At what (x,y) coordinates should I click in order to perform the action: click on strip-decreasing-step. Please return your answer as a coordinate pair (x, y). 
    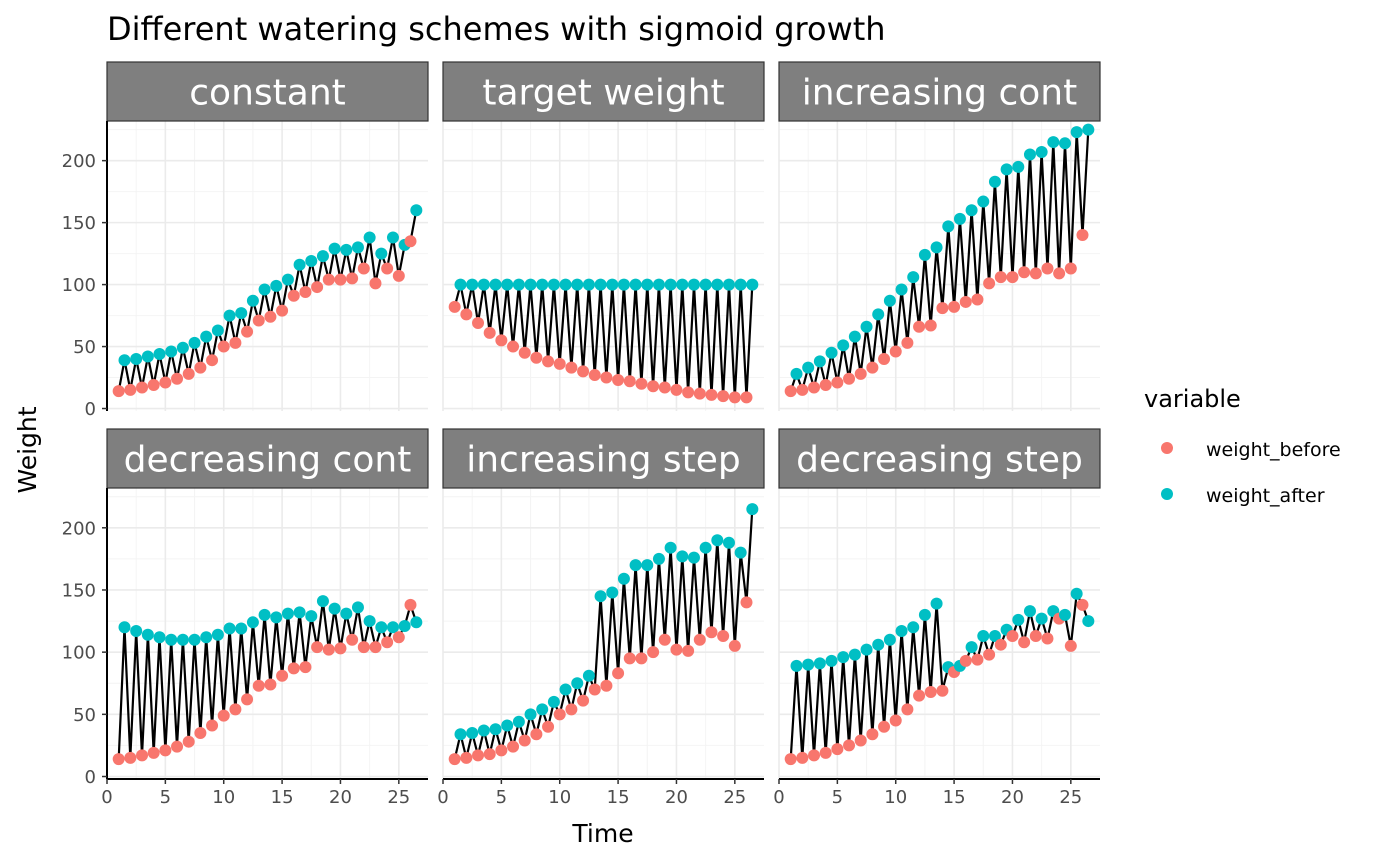
    Looking at the image, I should click on (939, 458).